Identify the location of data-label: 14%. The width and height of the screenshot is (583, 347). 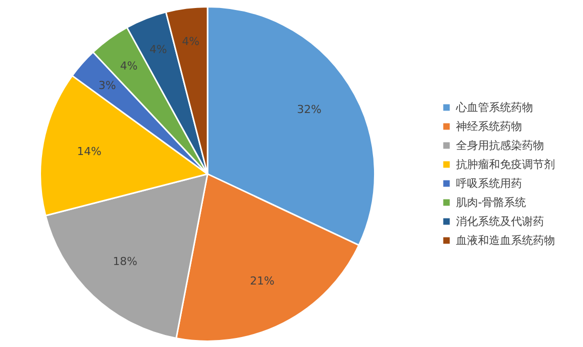
(89, 151).